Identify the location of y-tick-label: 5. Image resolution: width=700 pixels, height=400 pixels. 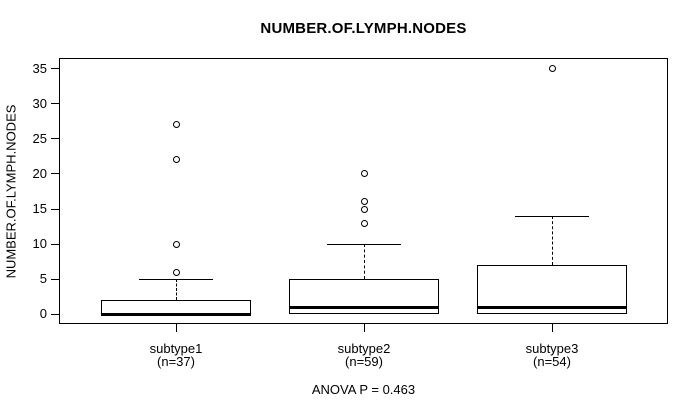
(43, 279).